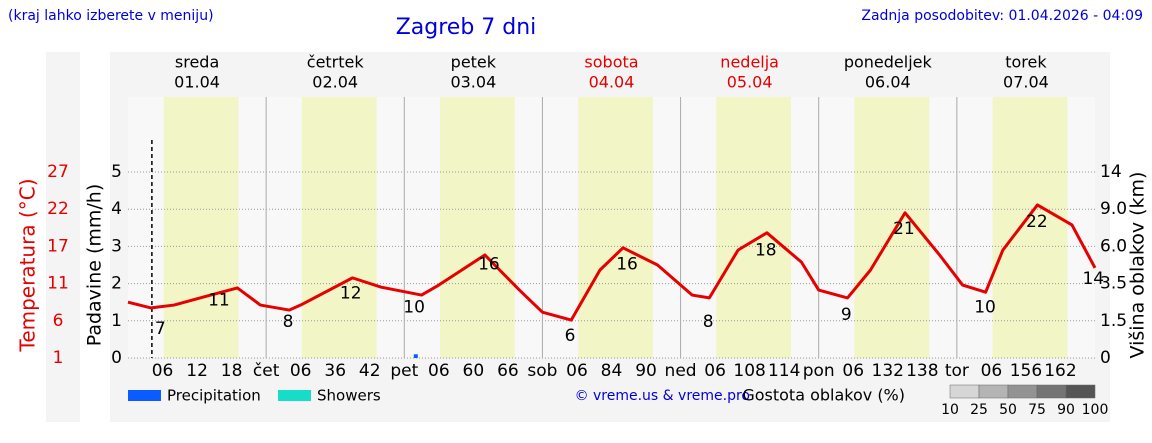 This screenshot has width=1152, height=443. Describe the element at coordinates (58, 172) in the screenshot. I see `temperature-tick-label: 27` at that location.